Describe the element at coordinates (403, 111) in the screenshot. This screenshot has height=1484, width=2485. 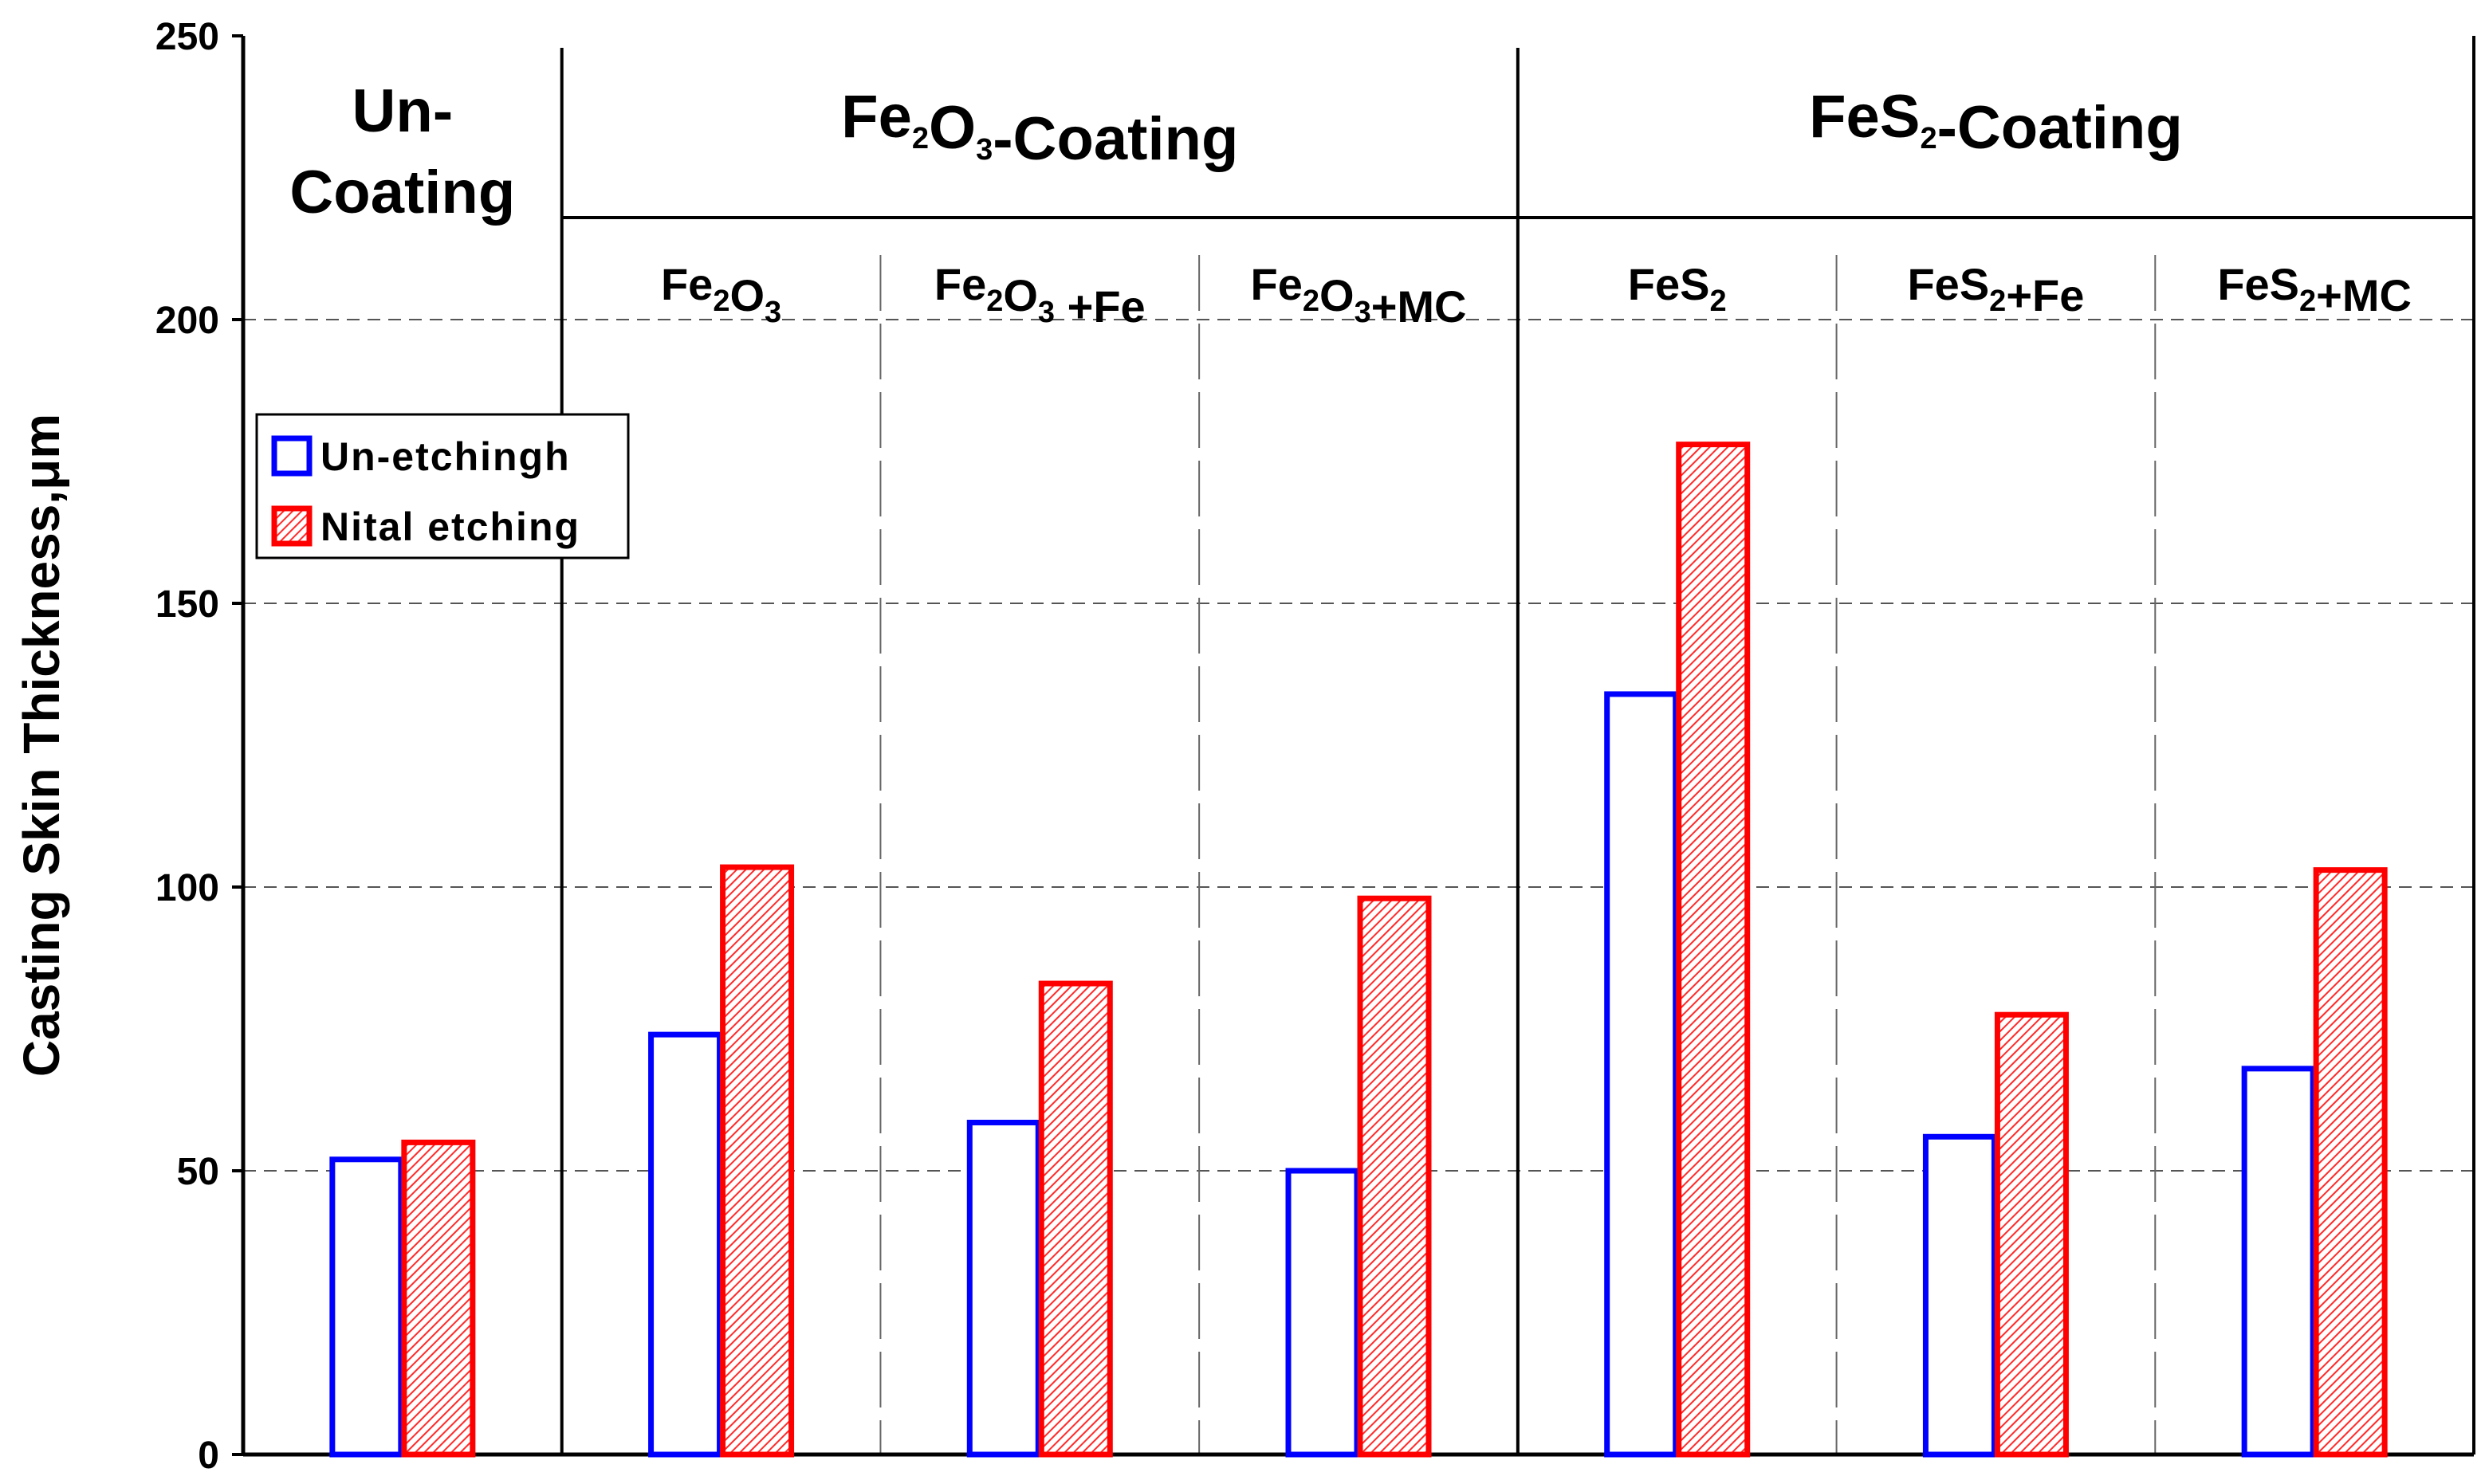
I see `group-title: Un-` at that location.